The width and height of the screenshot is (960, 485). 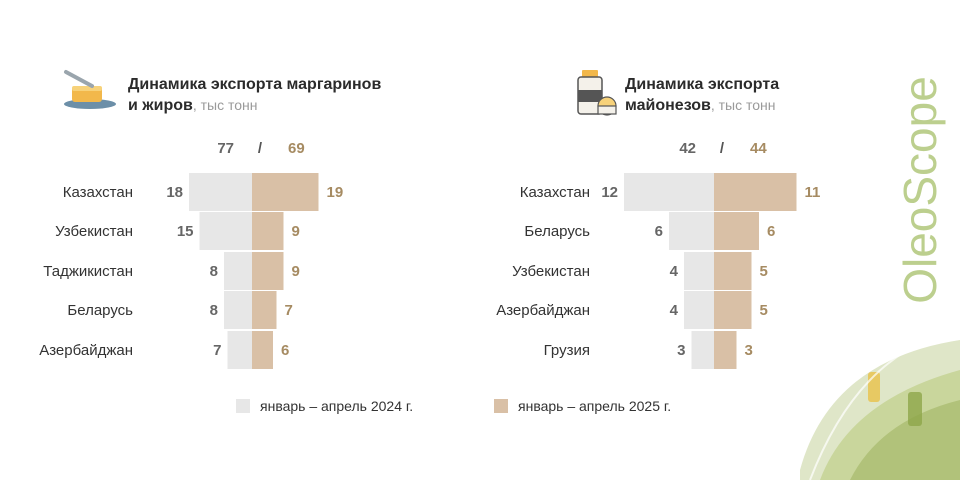 I want to click on brand-text: OleoScope, so click(x=920, y=190).